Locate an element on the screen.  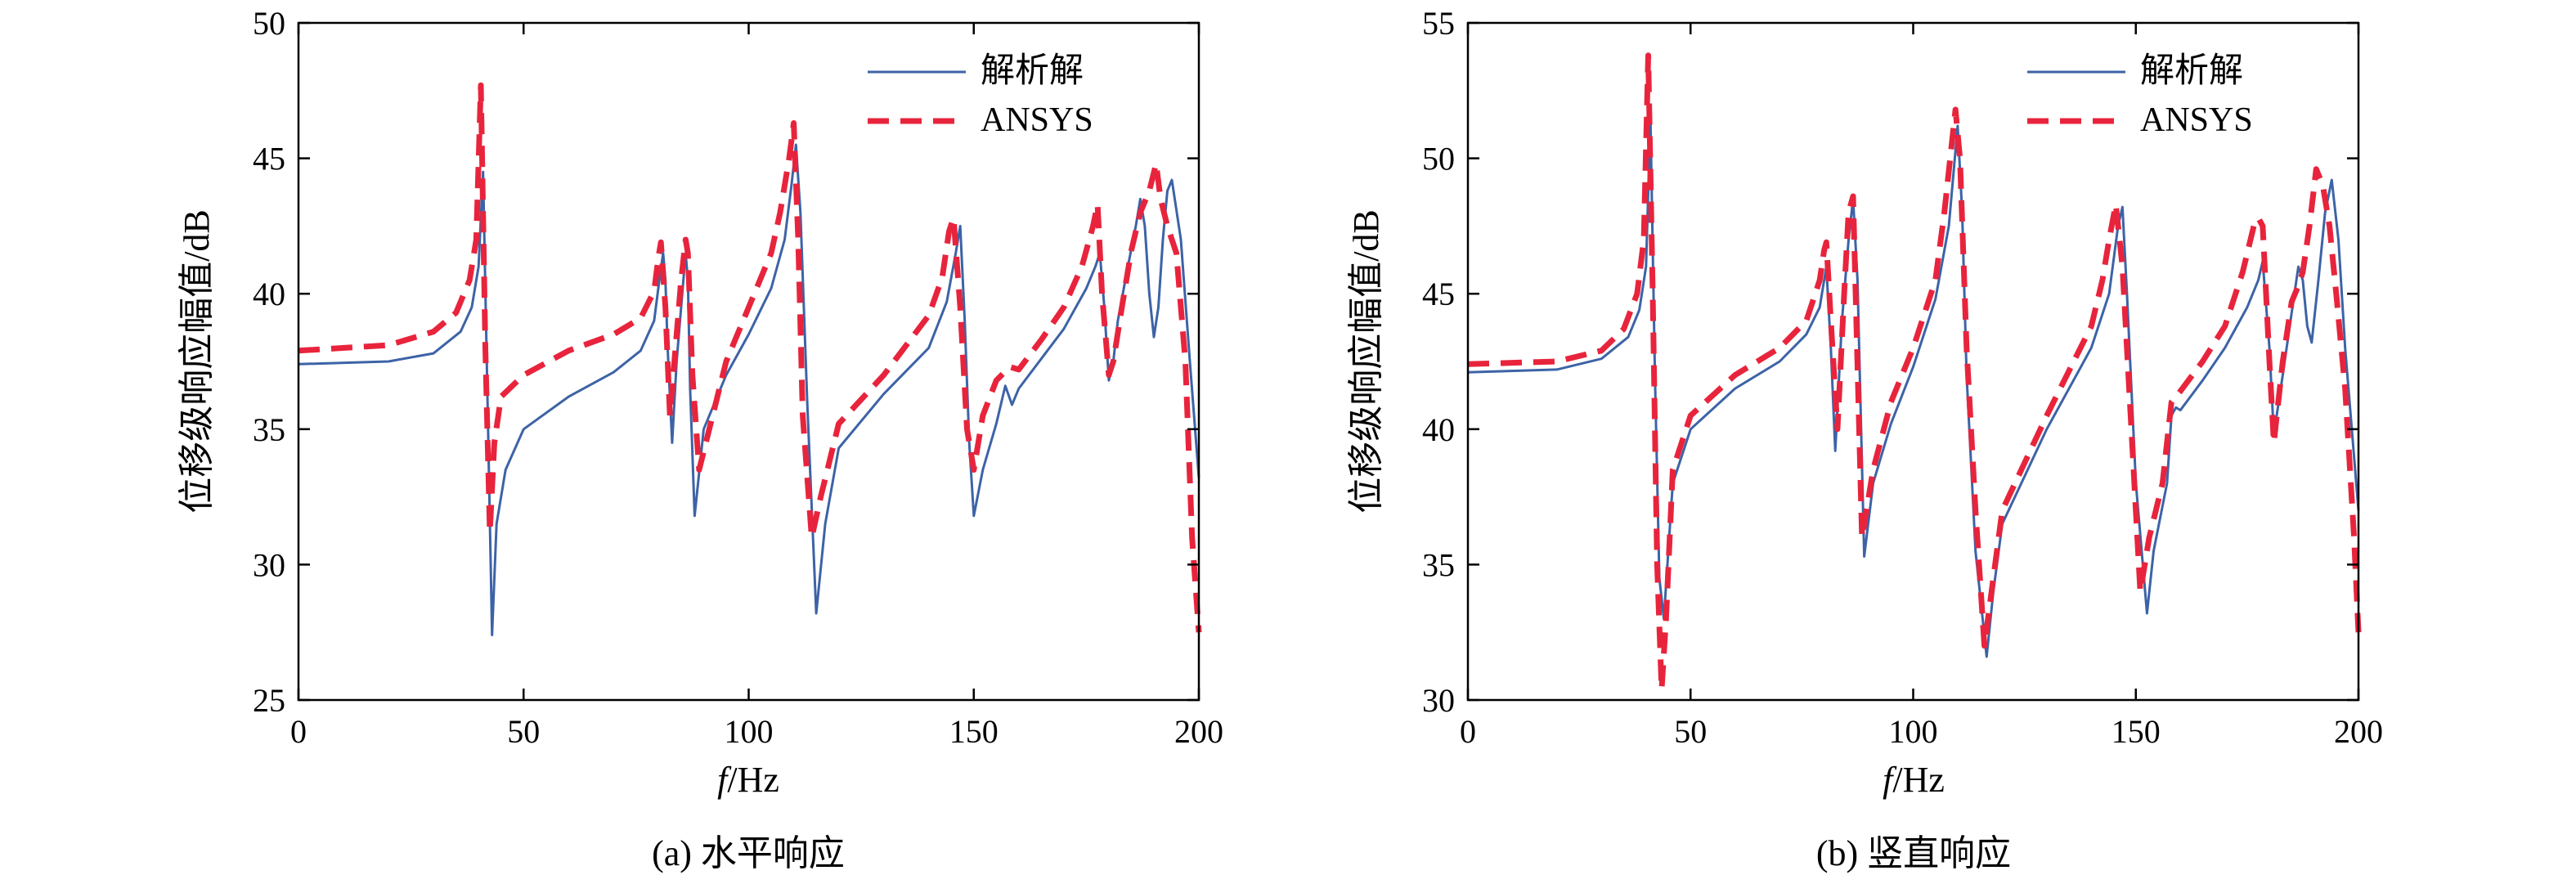
panel-caption: (a) 水平响应 is located at coordinates (748, 853).